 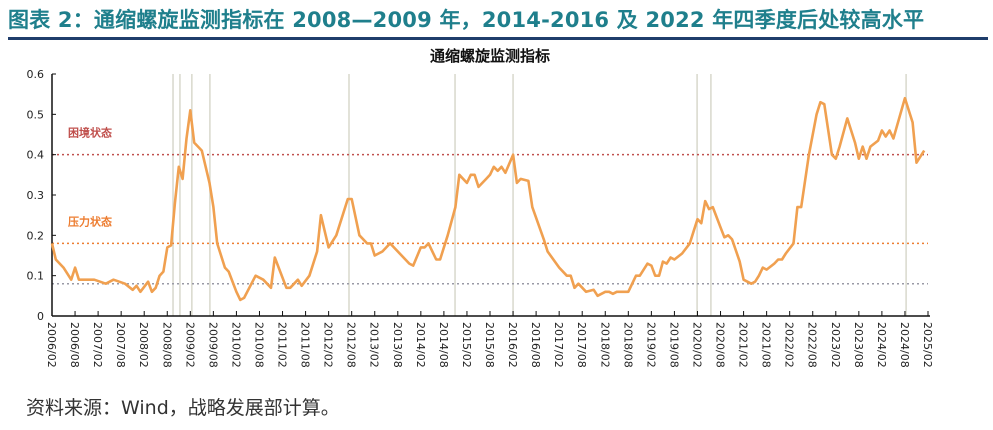 What do you see at coordinates (183, 408) in the screenshot?
I see `source-note: 资料来源：Wind，战略发展部计算。` at bounding box center [183, 408].